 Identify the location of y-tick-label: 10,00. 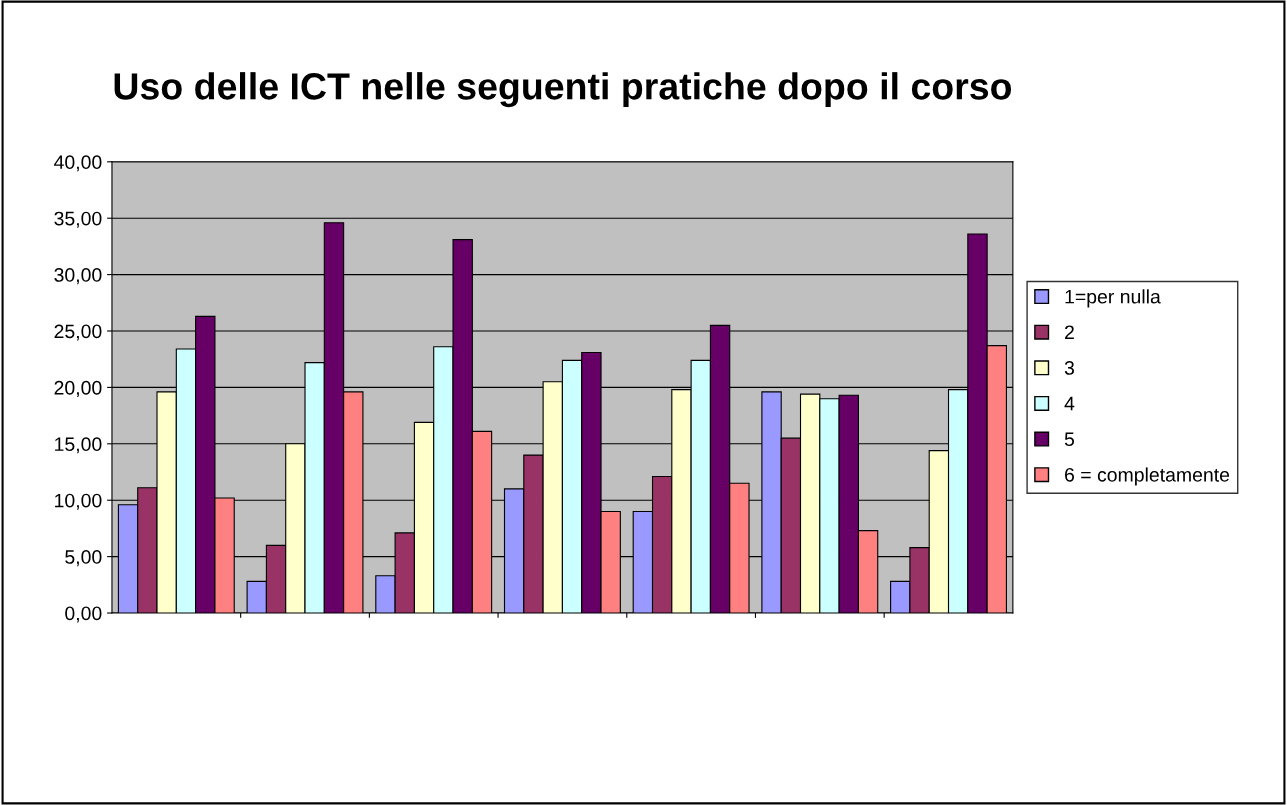
(78, 501).